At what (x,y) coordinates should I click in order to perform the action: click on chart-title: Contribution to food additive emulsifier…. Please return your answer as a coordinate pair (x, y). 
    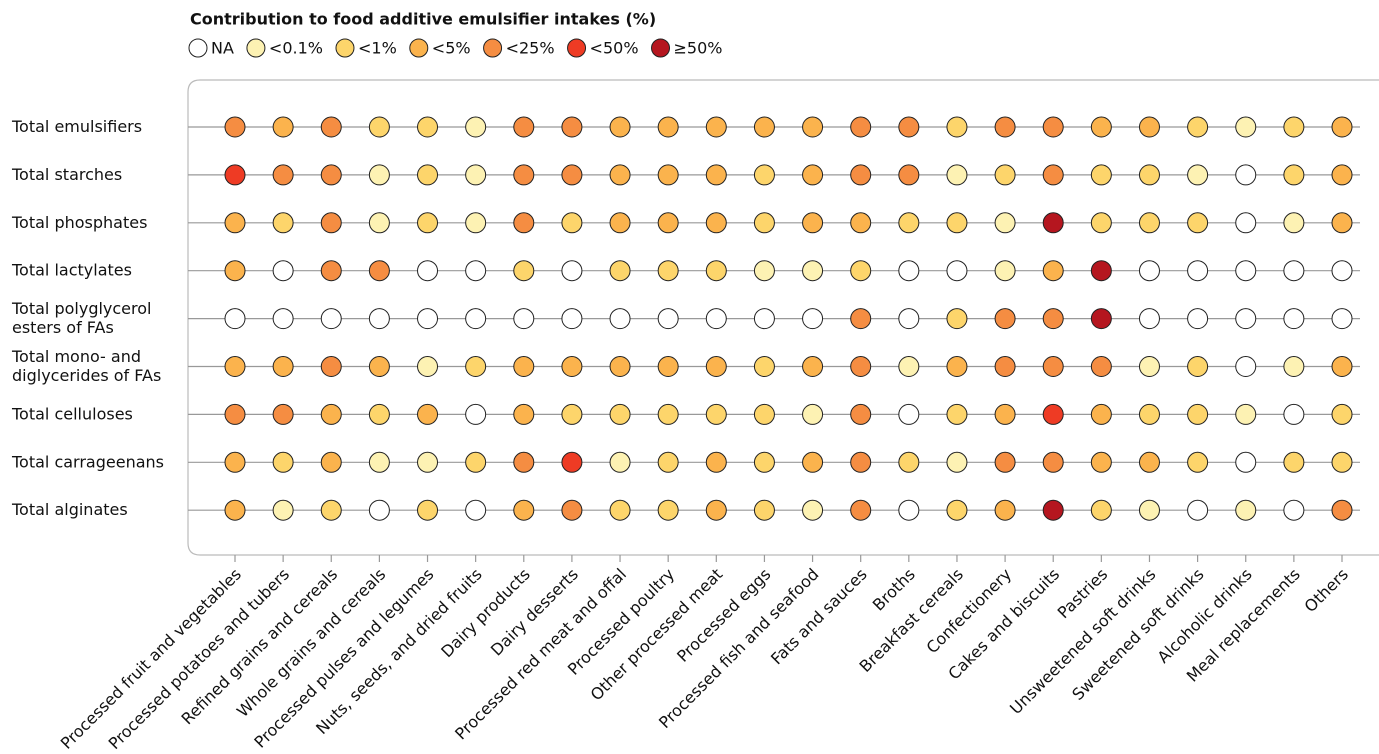
    Looking at the image, I should click on (423, 19).